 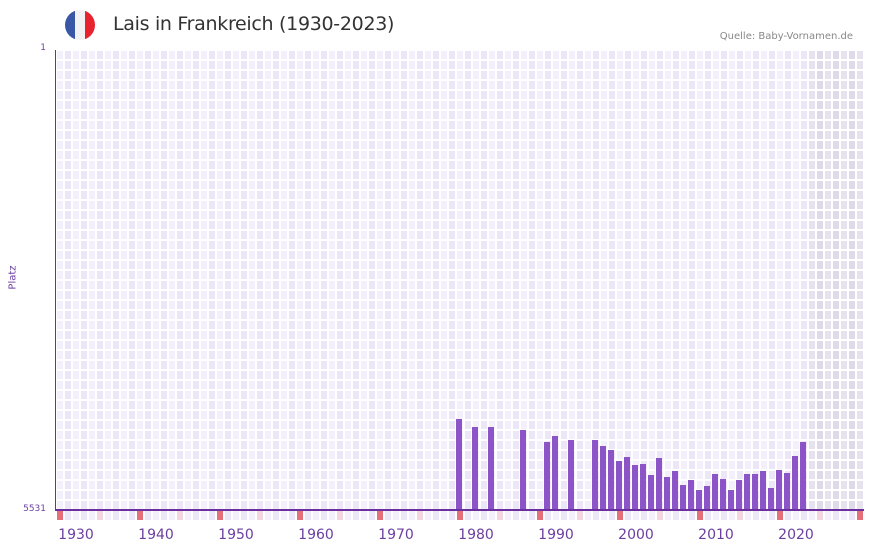 I want to click on bar-2014, so click(x=747, y=491).